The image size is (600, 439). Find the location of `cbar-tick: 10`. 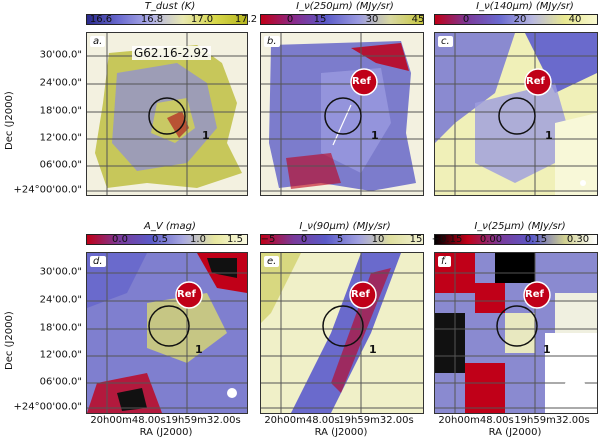

cbar-tick: 10 is located at coordinates (378, 239).